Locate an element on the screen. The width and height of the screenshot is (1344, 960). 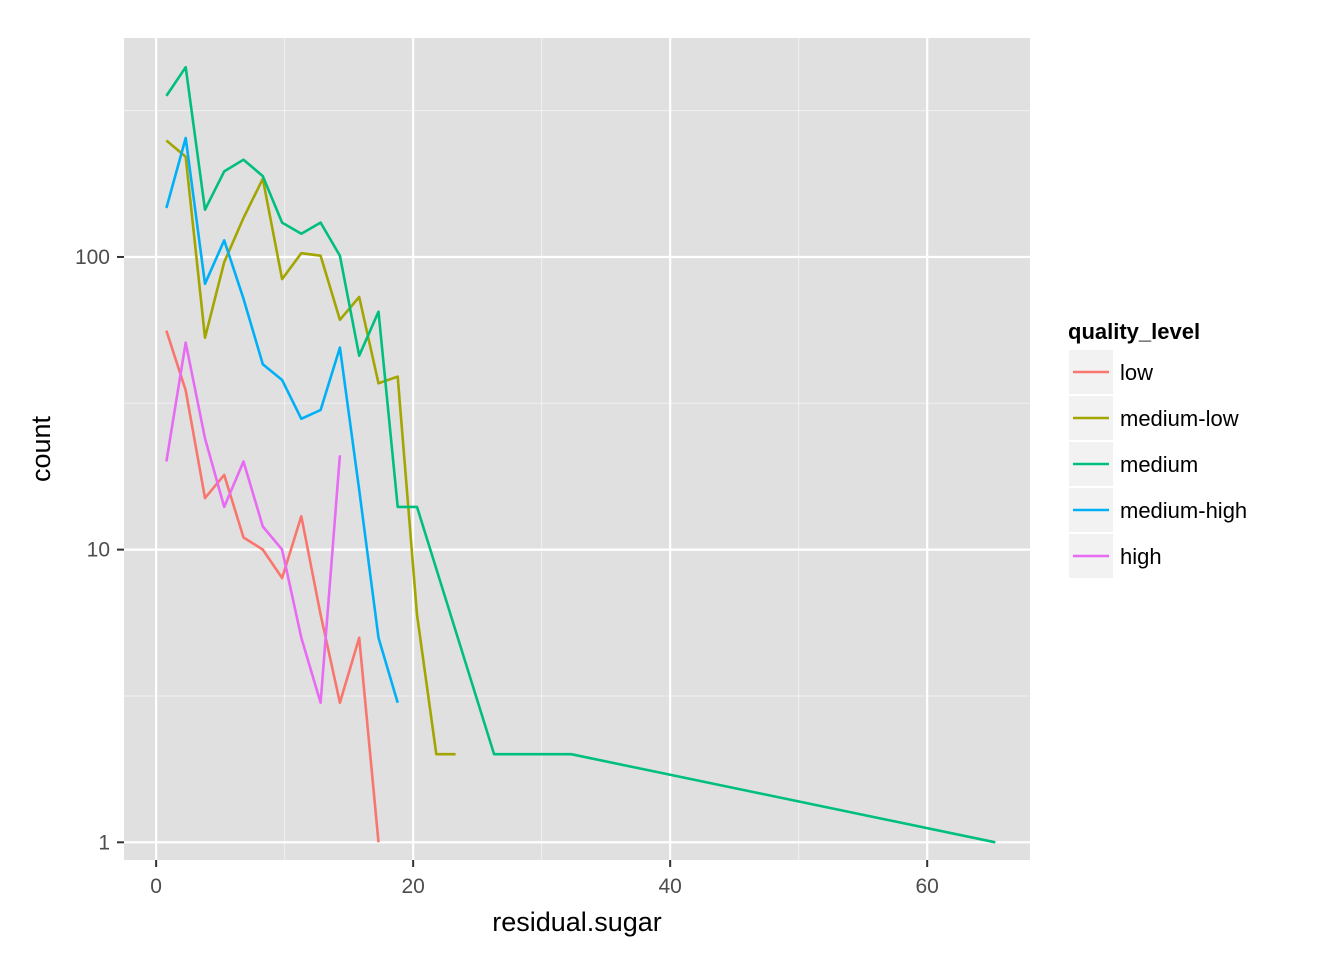
x-tick-label: 40 is located at coordinates (669, 886).